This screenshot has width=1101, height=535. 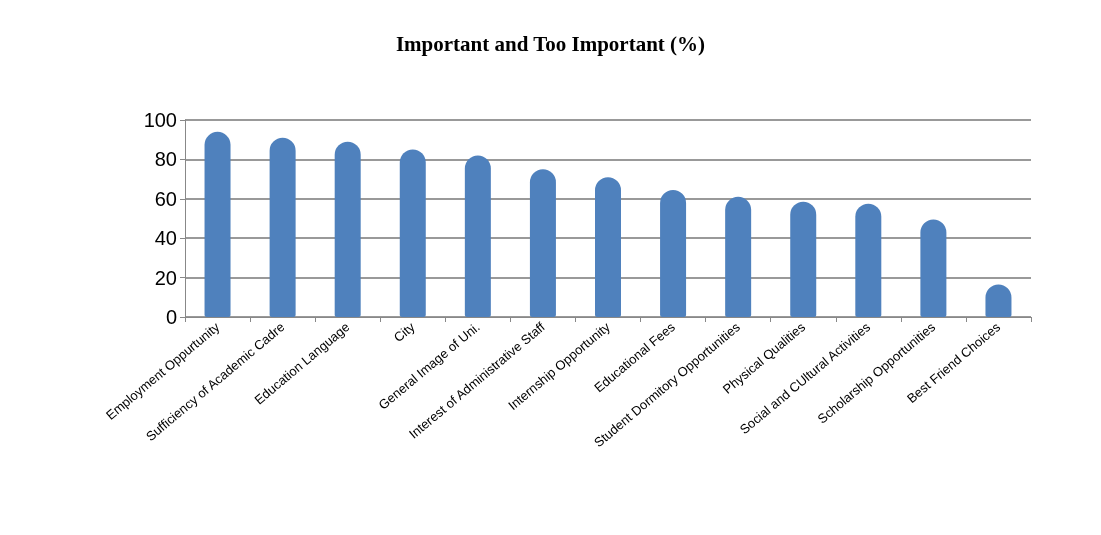 I want to click on chart-title: Important and Too Important (%), so click(x=550, y=43).